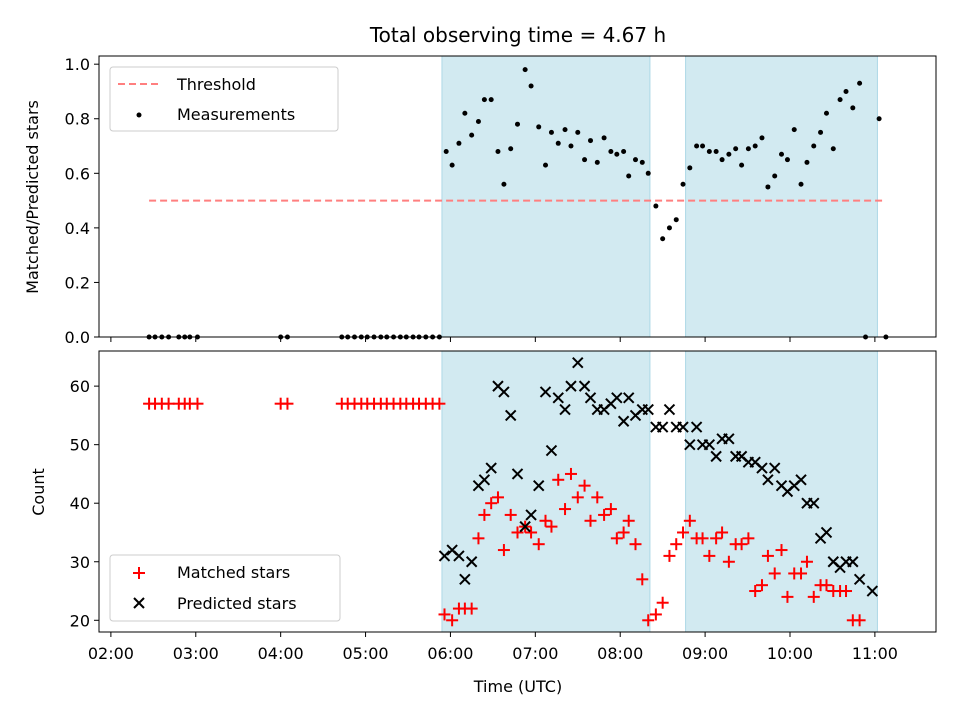 The height and width of the screenshot is (720, 960). What do you see at coordinates (225, 588) in the screenshot?
I see `bottom-legend-box` at bounding box center [225, 588].